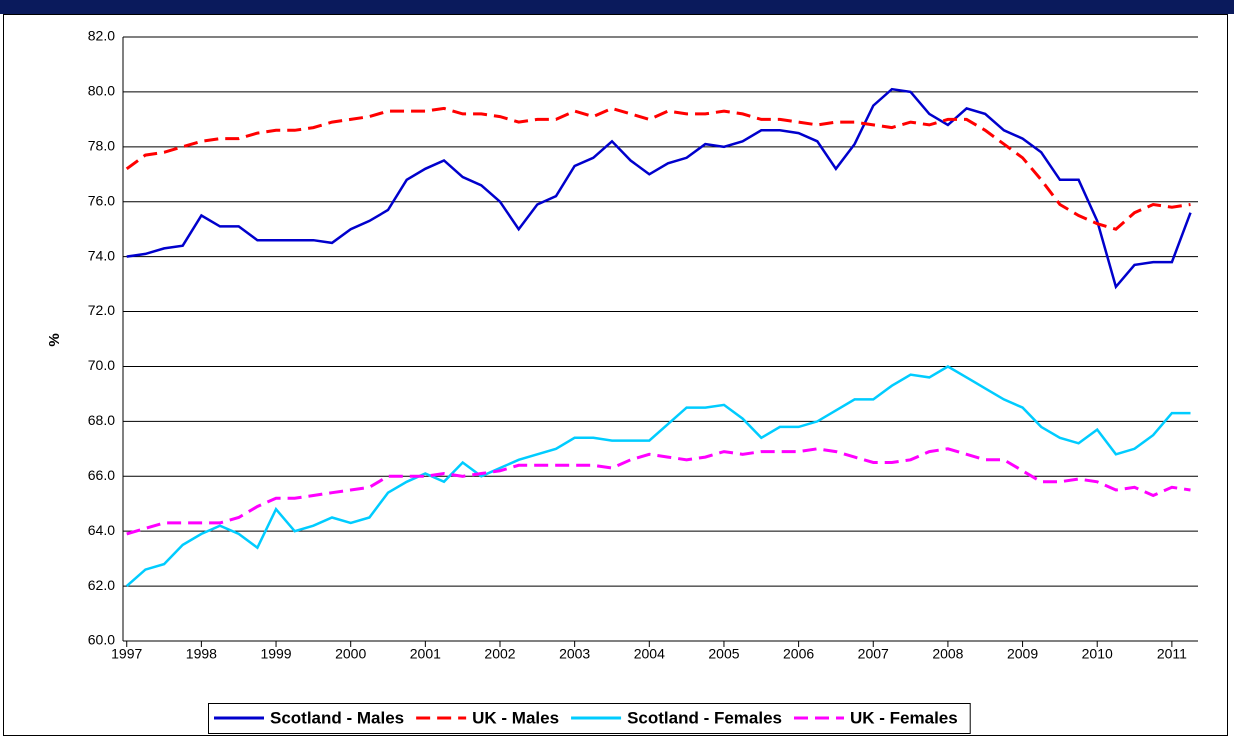  Describe the element at coordinates (54, 339) in the screenshot. I see `y-axis-label: %` at that location.